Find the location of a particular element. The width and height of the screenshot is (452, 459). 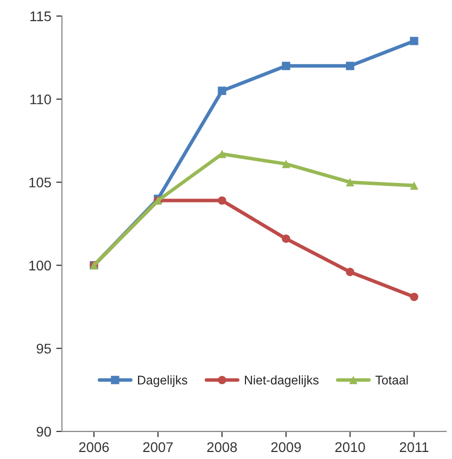

x-tick-label: 2006 is located at coordinates (94, 447).